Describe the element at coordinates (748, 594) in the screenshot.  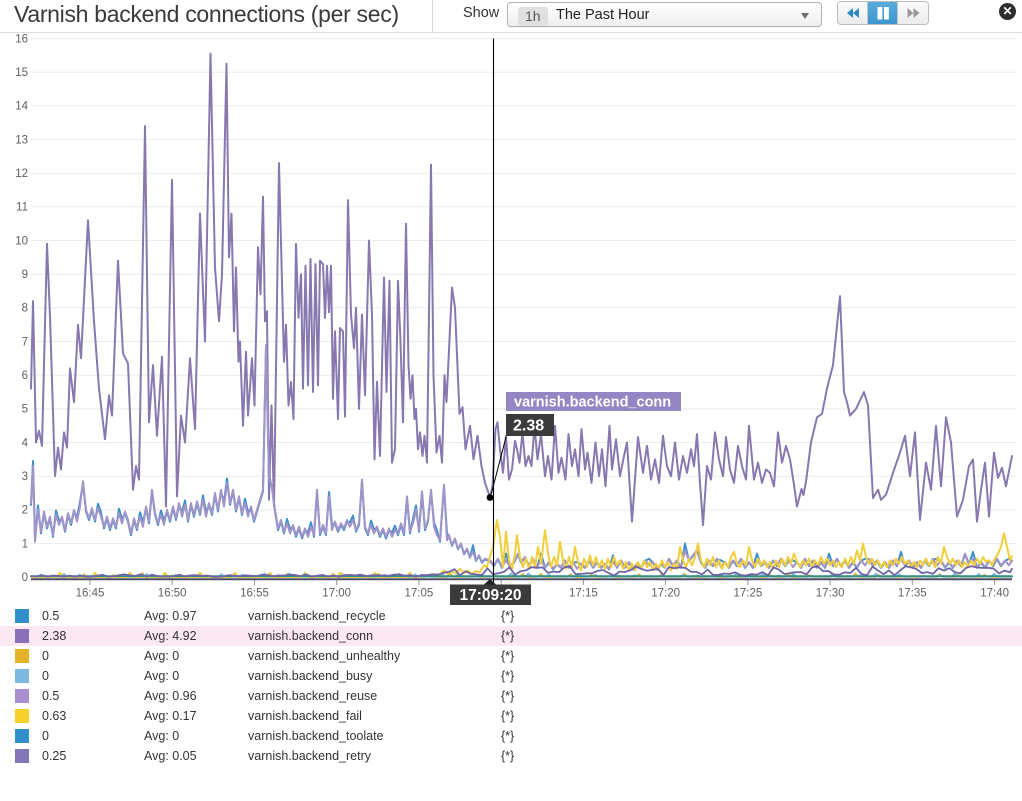
I see `svg-text: 17:25` at that location.